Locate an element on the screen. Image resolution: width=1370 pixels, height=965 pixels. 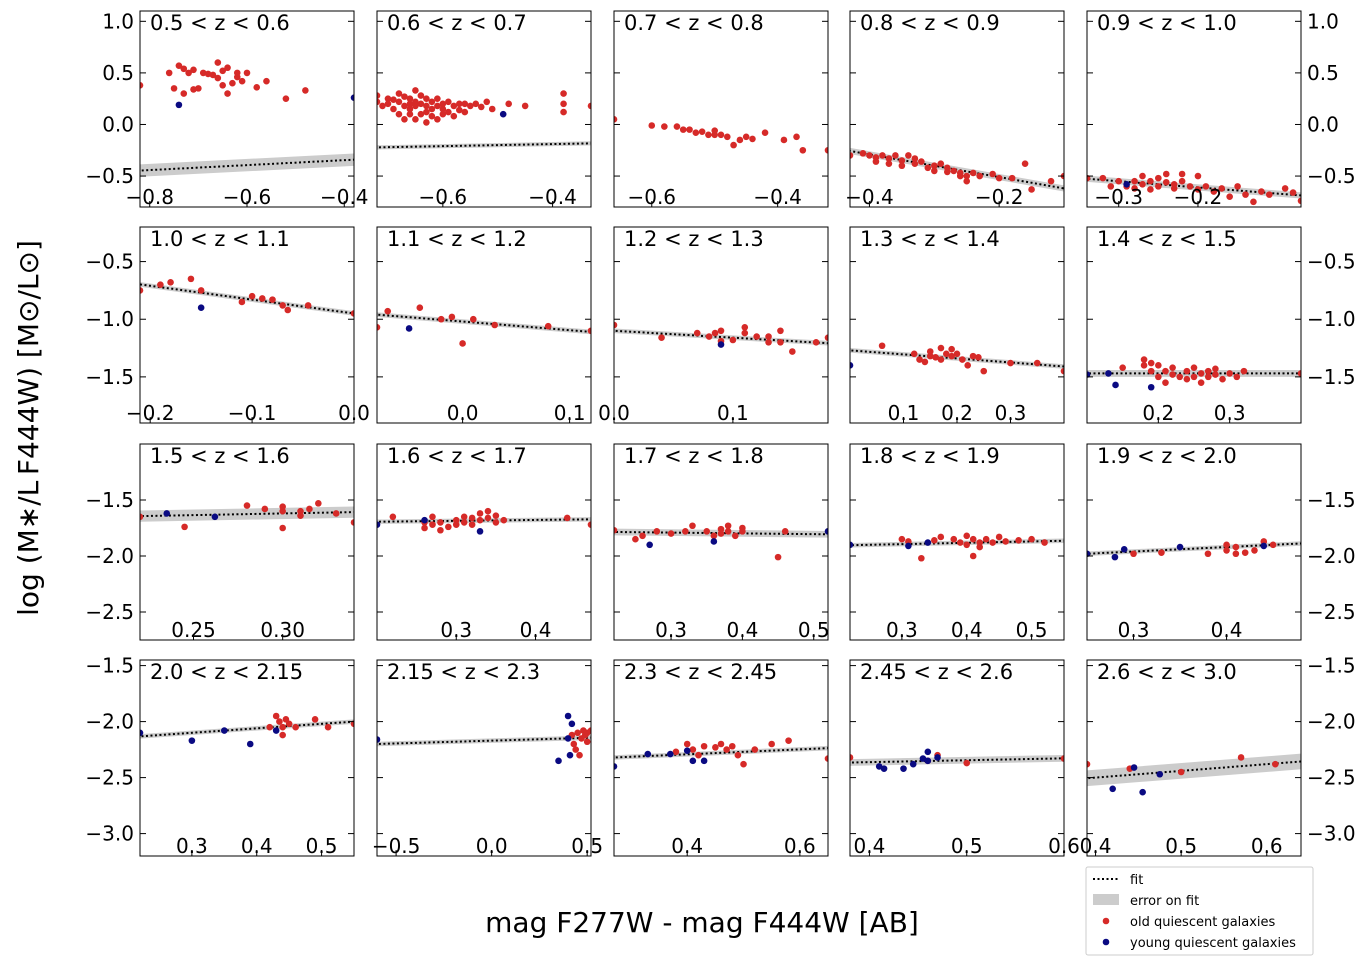
x-tick-label: −0.6 is located at coordinates (651, 197).